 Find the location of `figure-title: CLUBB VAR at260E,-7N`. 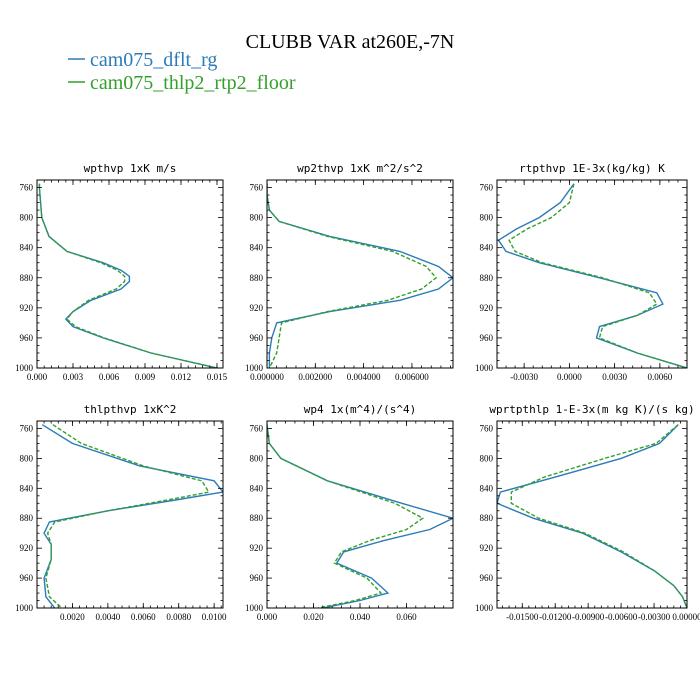

figure-title: CLUBB VAR at260E,-7N is located at coordinates (350, 42).